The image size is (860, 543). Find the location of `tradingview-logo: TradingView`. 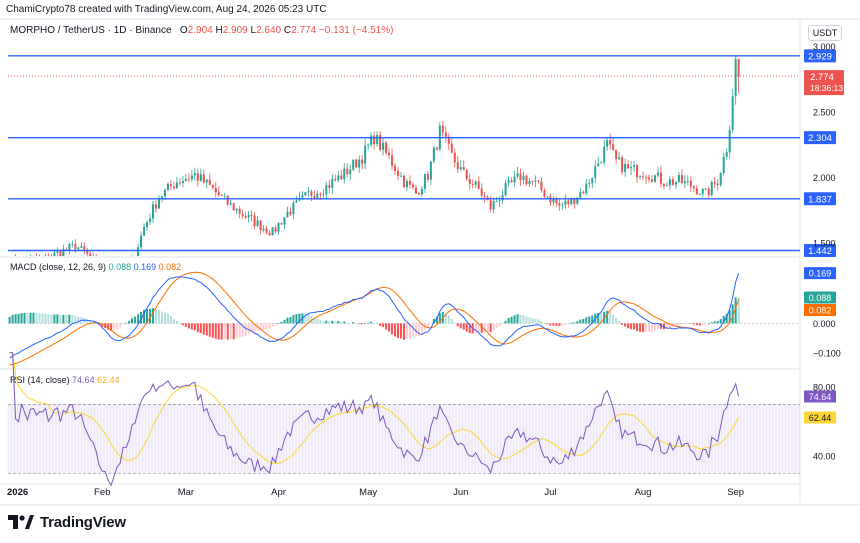

tradingview-logo: TradingView is located at coordinates (67, 522).